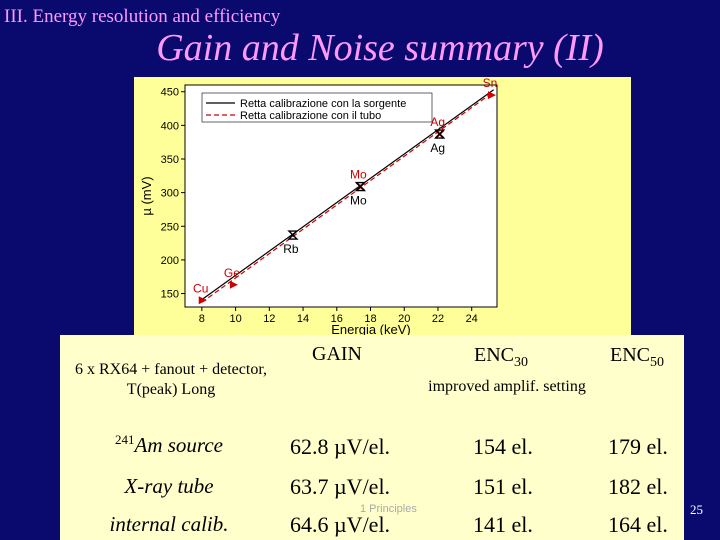 Image resolution: width=720 pixels, height=540 pixels. What do you see at coordinates (142, 16) in the screenshot?
I see `section-heading: III. Energy resolution and efficiency` at bounding box center [142, 16].